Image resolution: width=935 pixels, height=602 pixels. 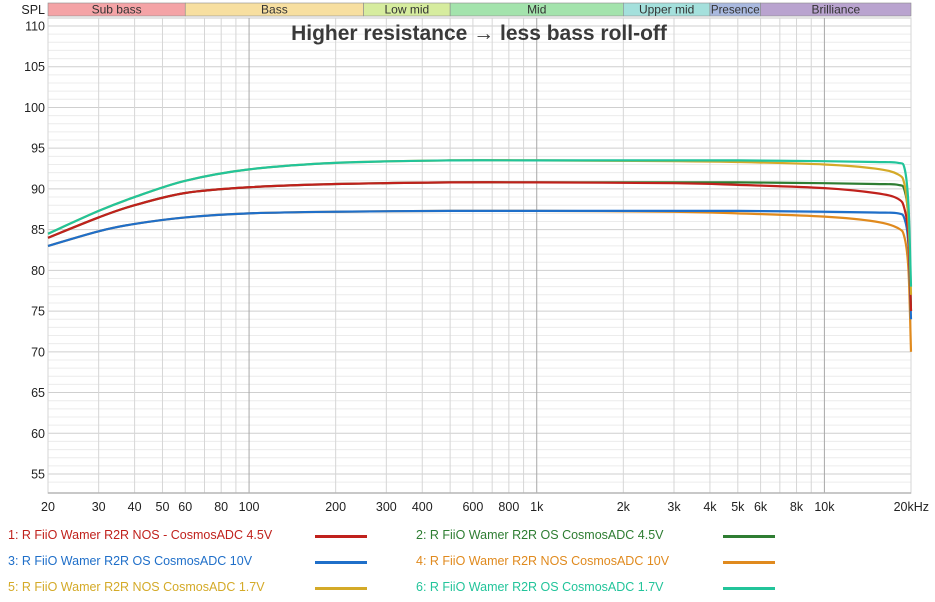 What do you see at coordinates (48, 507) in the screenshot?
I see `x-tick-label: 20` at bounding box center [48, 507].